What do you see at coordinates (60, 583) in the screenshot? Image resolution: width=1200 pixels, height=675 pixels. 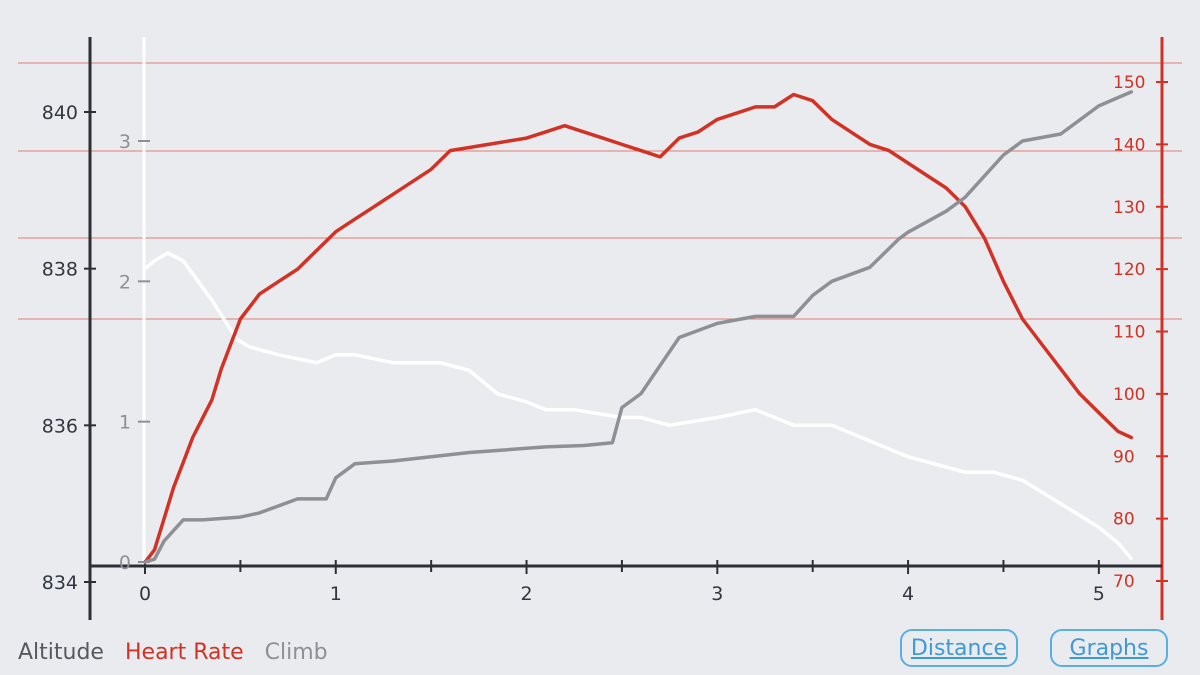 I see `altitude-tick-label: 834` at bounding box center [60, 583].